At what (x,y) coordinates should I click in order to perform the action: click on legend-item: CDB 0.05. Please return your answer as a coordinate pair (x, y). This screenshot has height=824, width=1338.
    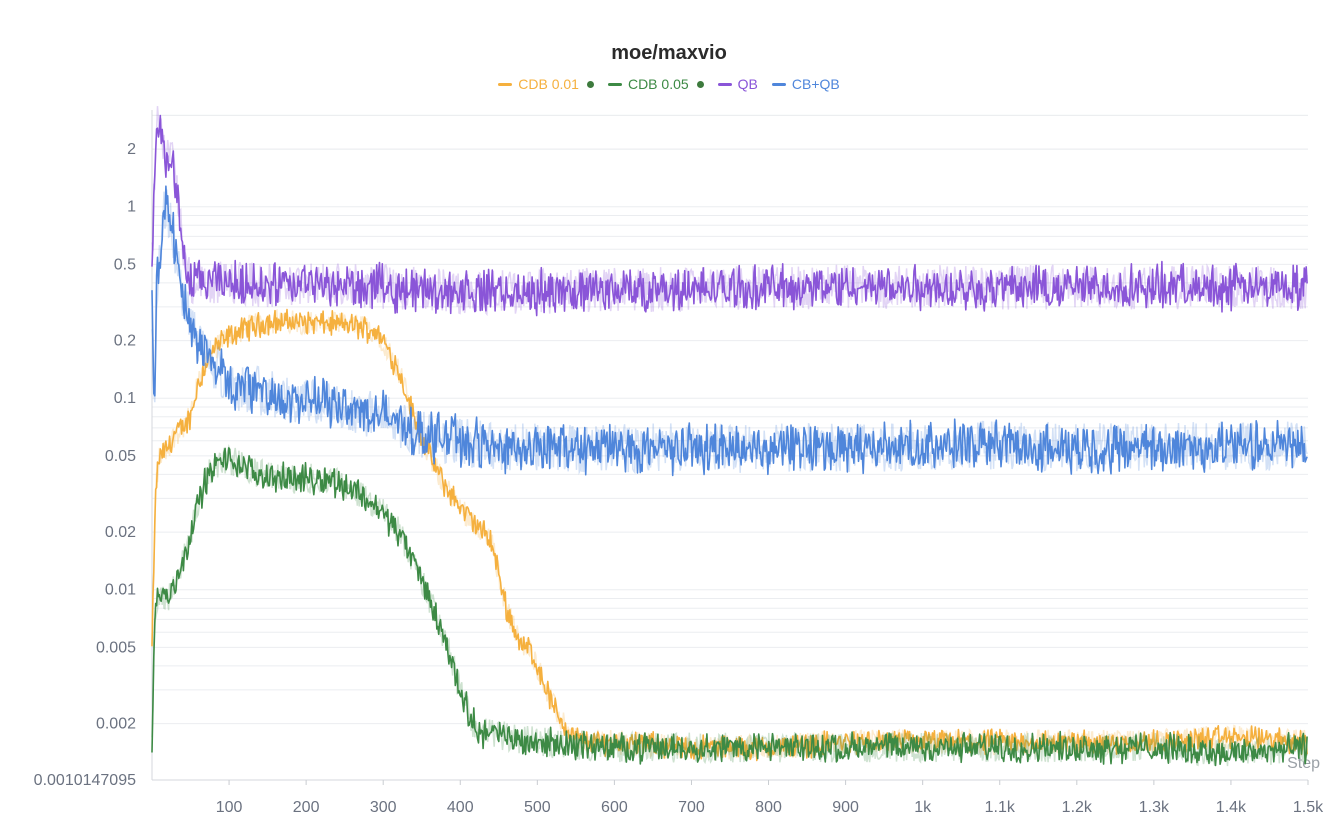
    Looking at the image, I should click on (655, 84).